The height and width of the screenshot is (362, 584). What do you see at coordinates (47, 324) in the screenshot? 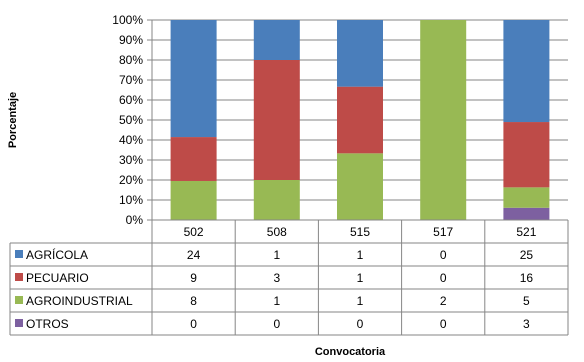
I see `legend-label: OTROS` at bounding box center [47, 324].